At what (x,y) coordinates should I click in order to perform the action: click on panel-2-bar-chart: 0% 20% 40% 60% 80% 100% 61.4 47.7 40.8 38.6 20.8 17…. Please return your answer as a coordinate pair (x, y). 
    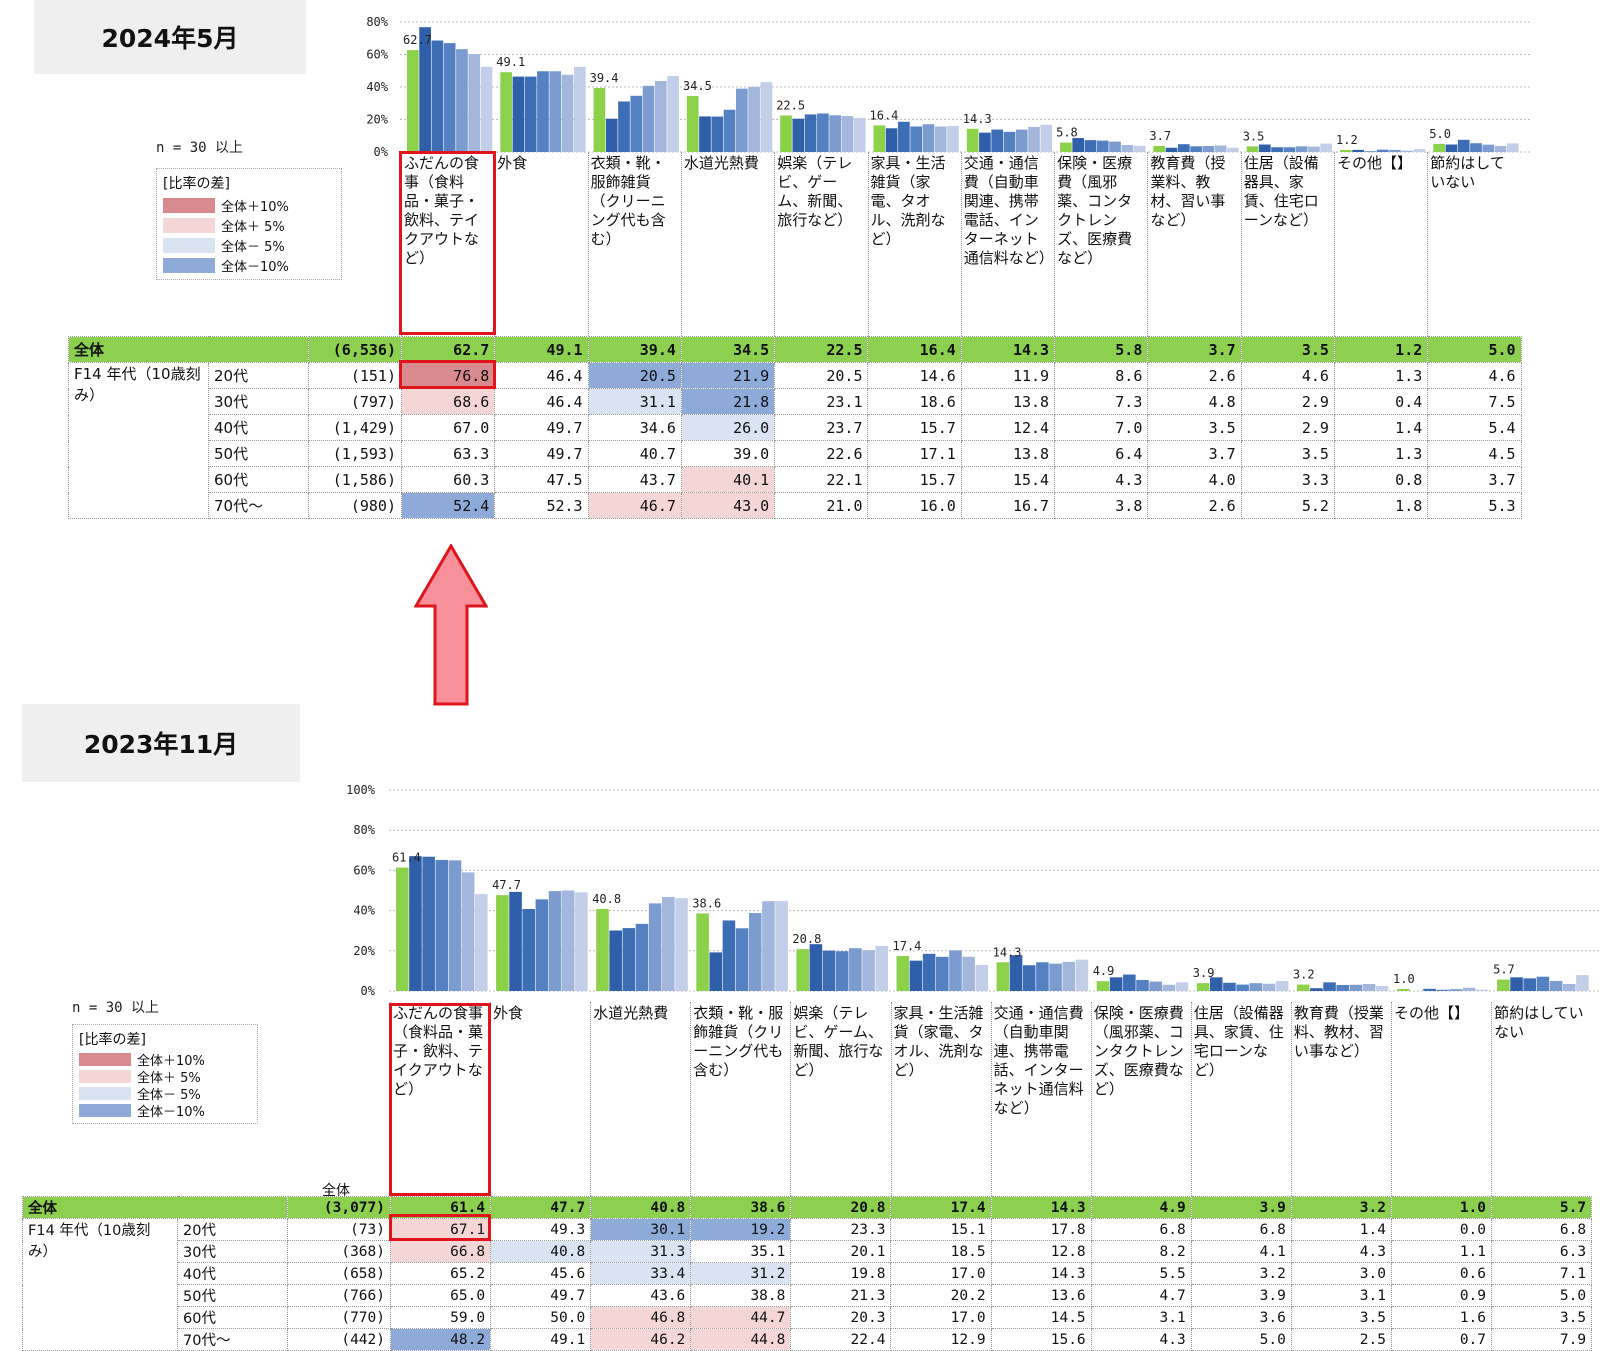
    Looking at the image, I should click on (973, 890).